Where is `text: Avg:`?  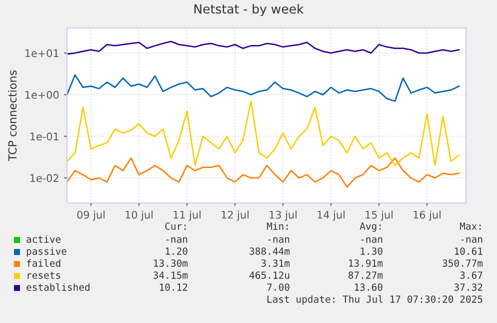 text: Avg: is located at coordinates (370, 227).